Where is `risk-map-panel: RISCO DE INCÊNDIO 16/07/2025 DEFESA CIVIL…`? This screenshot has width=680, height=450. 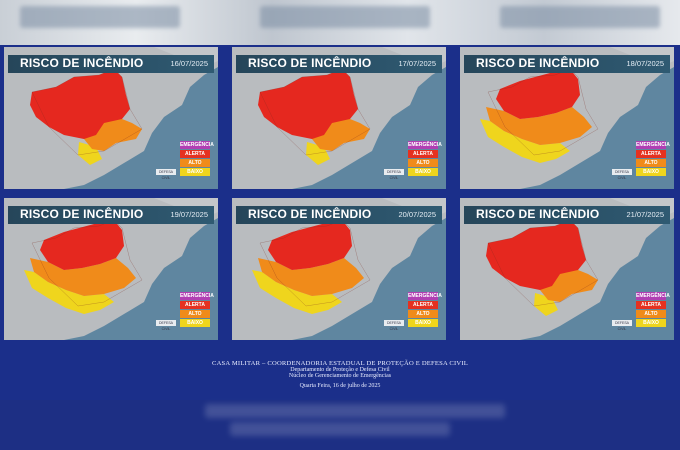
risk-map-panel: RISCO DE INCÊNDIO 16/07/2025 DEFESA CIVIL… is located at coordinates (111, 118).